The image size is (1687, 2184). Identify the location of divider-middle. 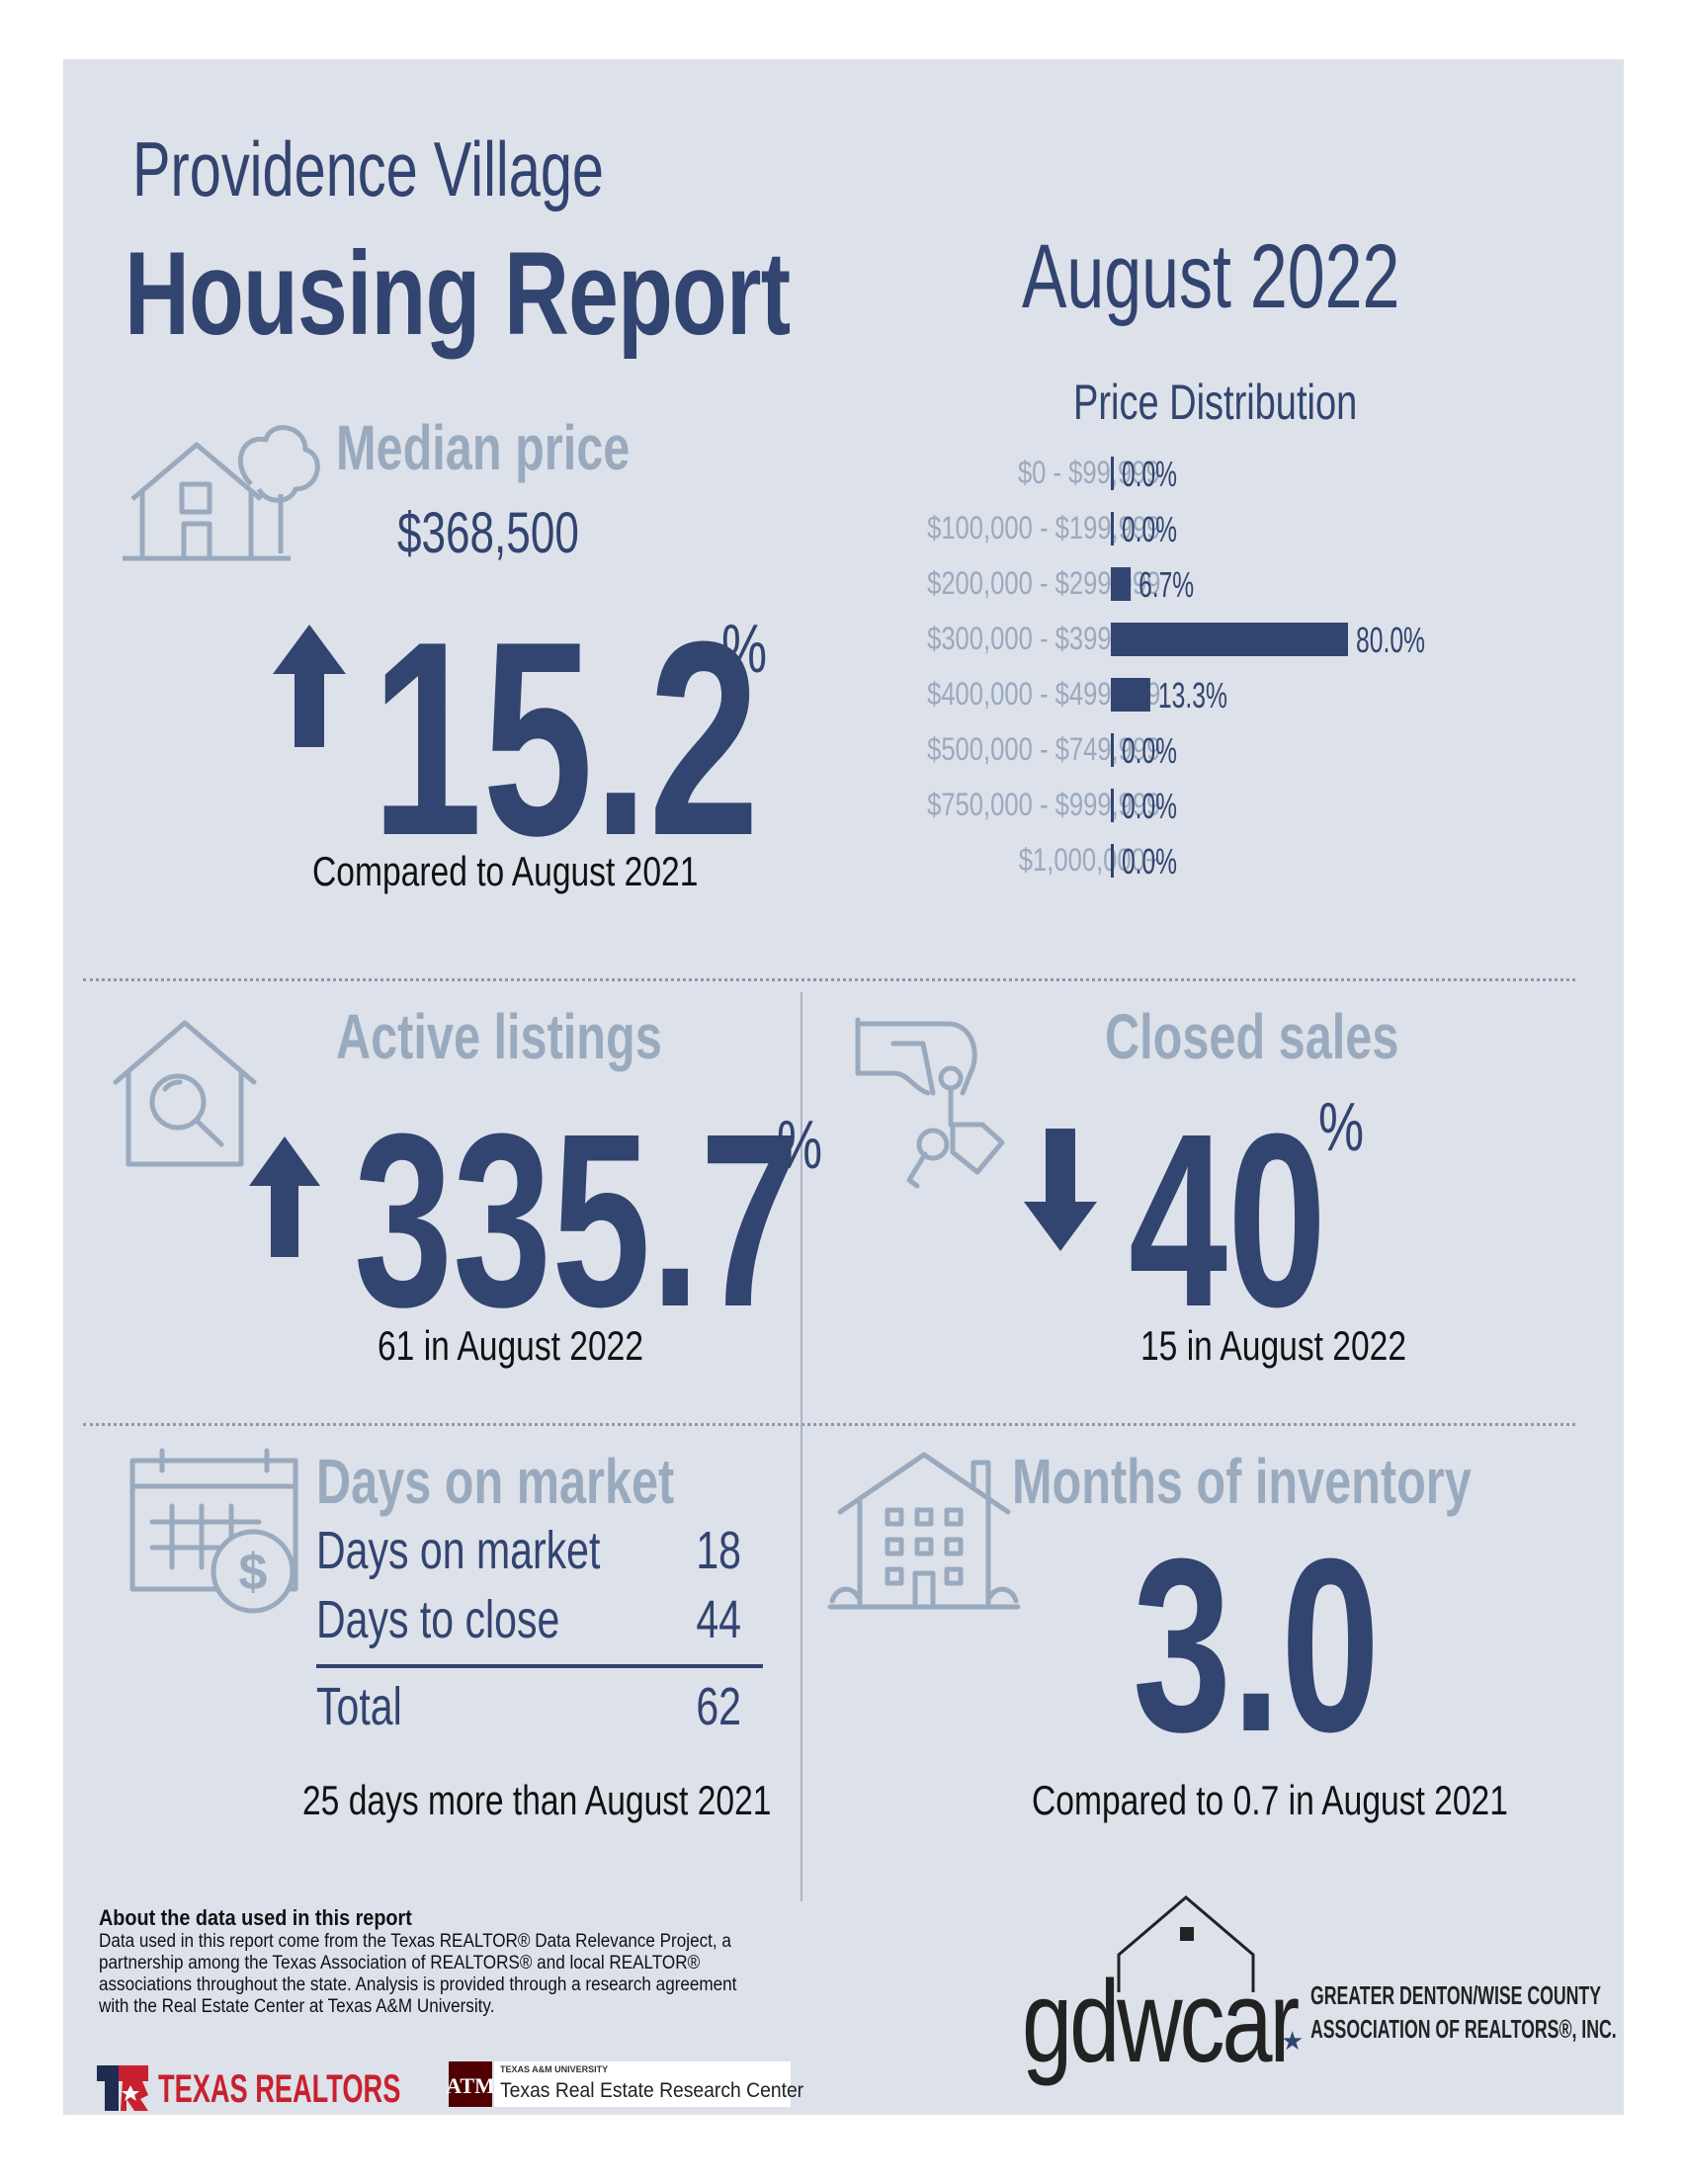
(829, 1424).